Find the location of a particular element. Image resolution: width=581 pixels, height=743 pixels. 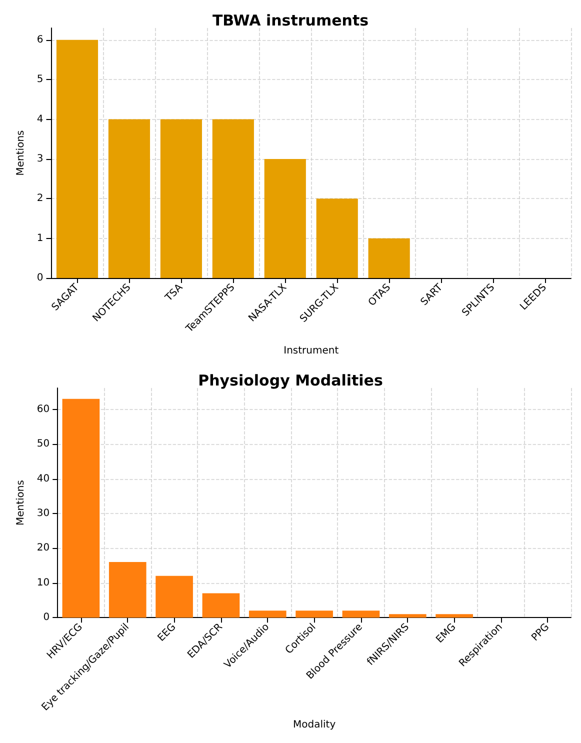

x-axis-title: Instrument is located at coordinates (311, 351).